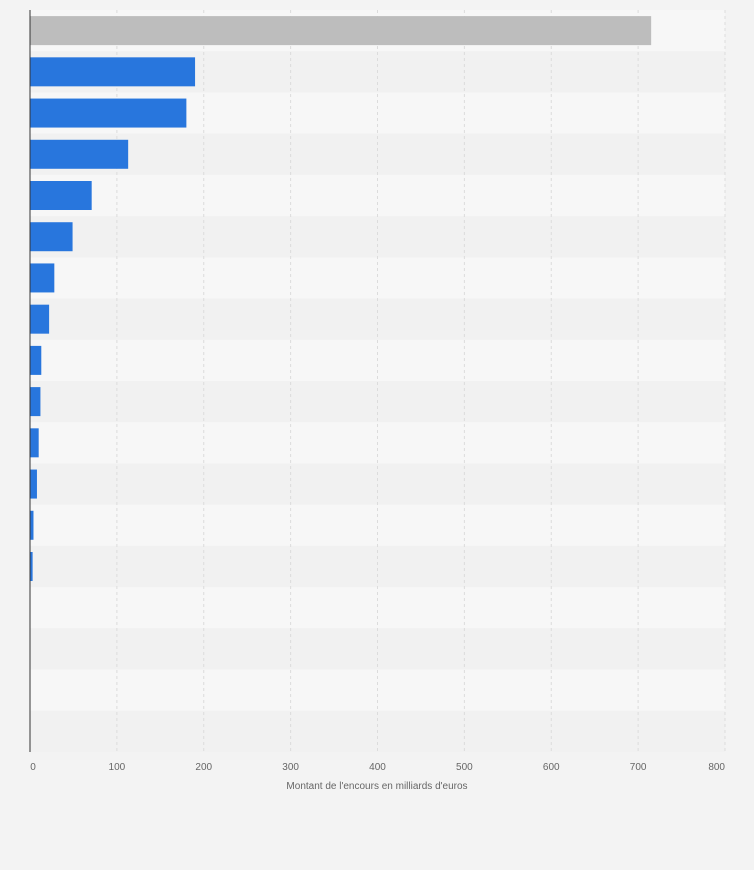 The height and width of the screenshot is (870, 754). Describe the element at coordinates (638, 767) in the screenshot. I see `x-tick-label: 700` at that location.